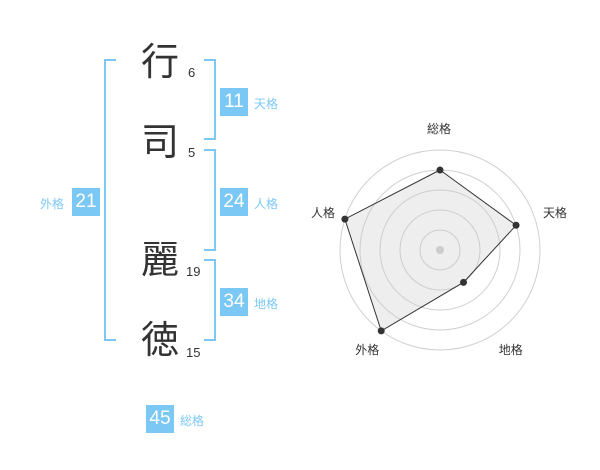 The image size is (600, 470). What do you see at coordinates (234, 302) in the screenshot?
I see `chikaku-value: 34` at bounding box center [234, 302].